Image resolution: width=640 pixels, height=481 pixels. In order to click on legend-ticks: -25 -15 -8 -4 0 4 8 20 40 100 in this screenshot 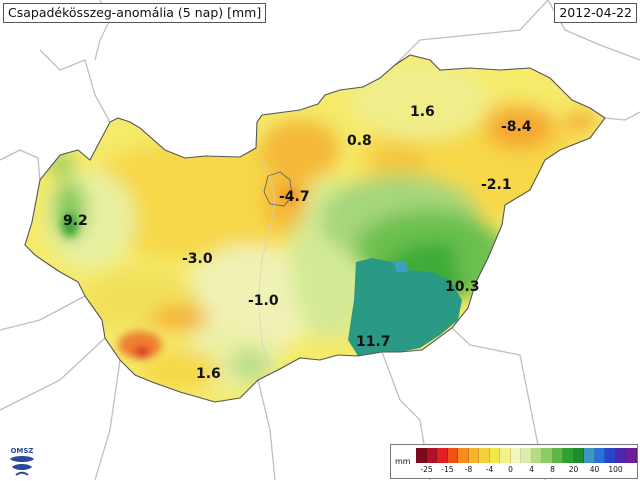, I will do `click(521, 471)`.